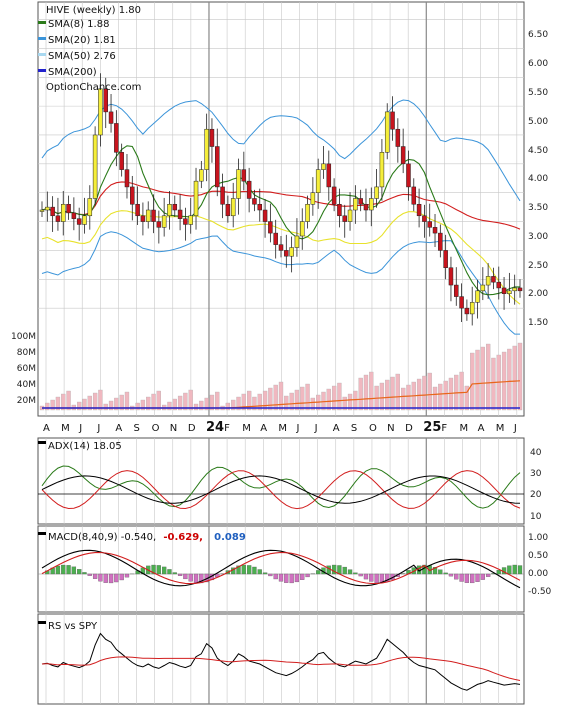 Image resolution: width=566 pixels, height=706 pixels. I want to click on minus-di-line, so click(281, 490).